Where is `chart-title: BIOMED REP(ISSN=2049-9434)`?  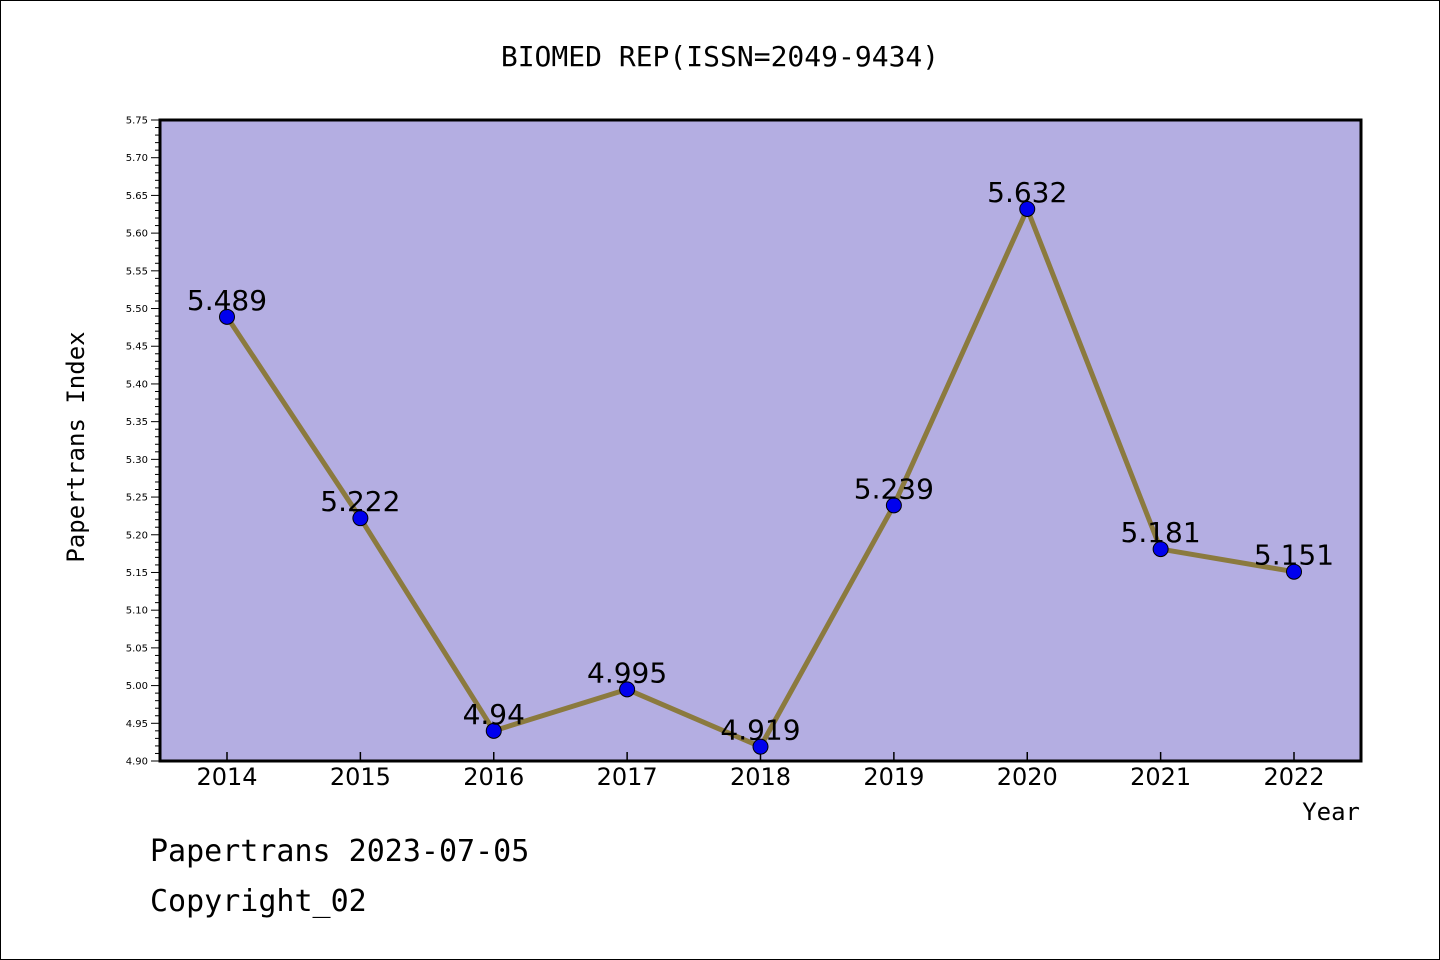 chart-title: BIOMED REP(ISSN=2049-9434) is located at coordinates (720, 56).